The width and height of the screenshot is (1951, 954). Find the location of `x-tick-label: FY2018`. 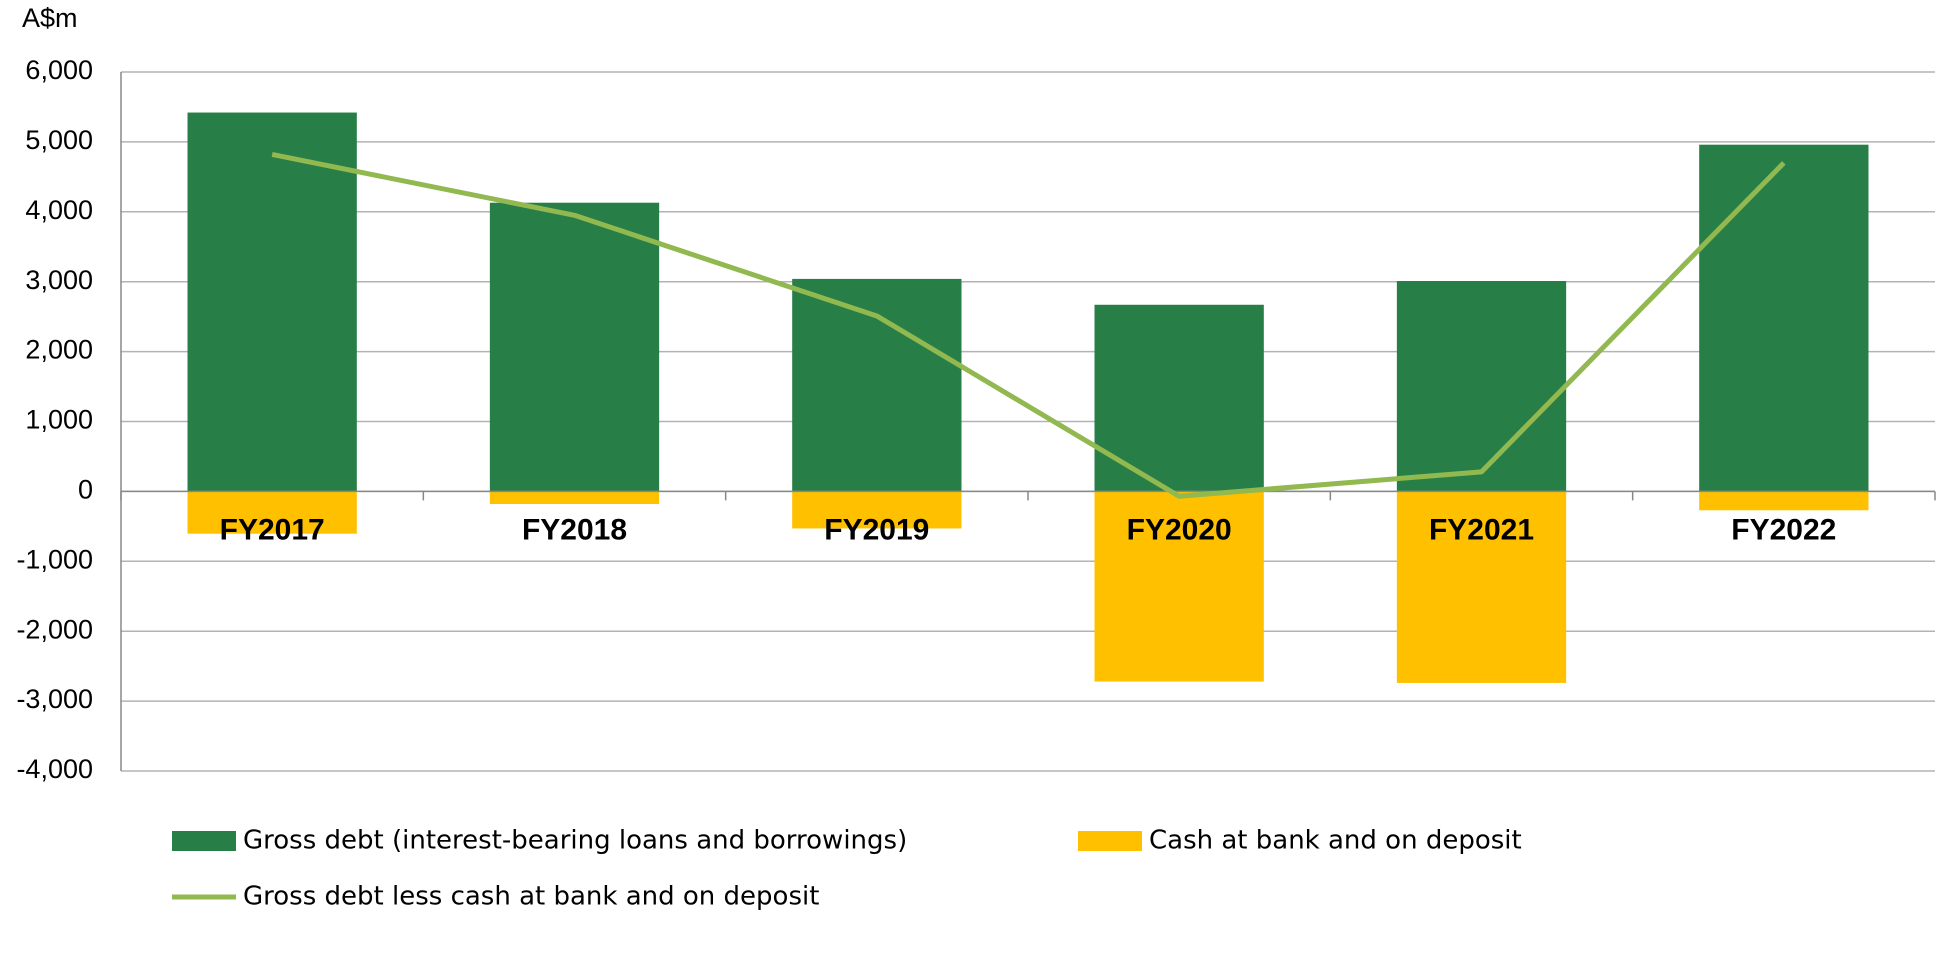

x-tick-label: FY2018 is located at coordinates (574, 529).